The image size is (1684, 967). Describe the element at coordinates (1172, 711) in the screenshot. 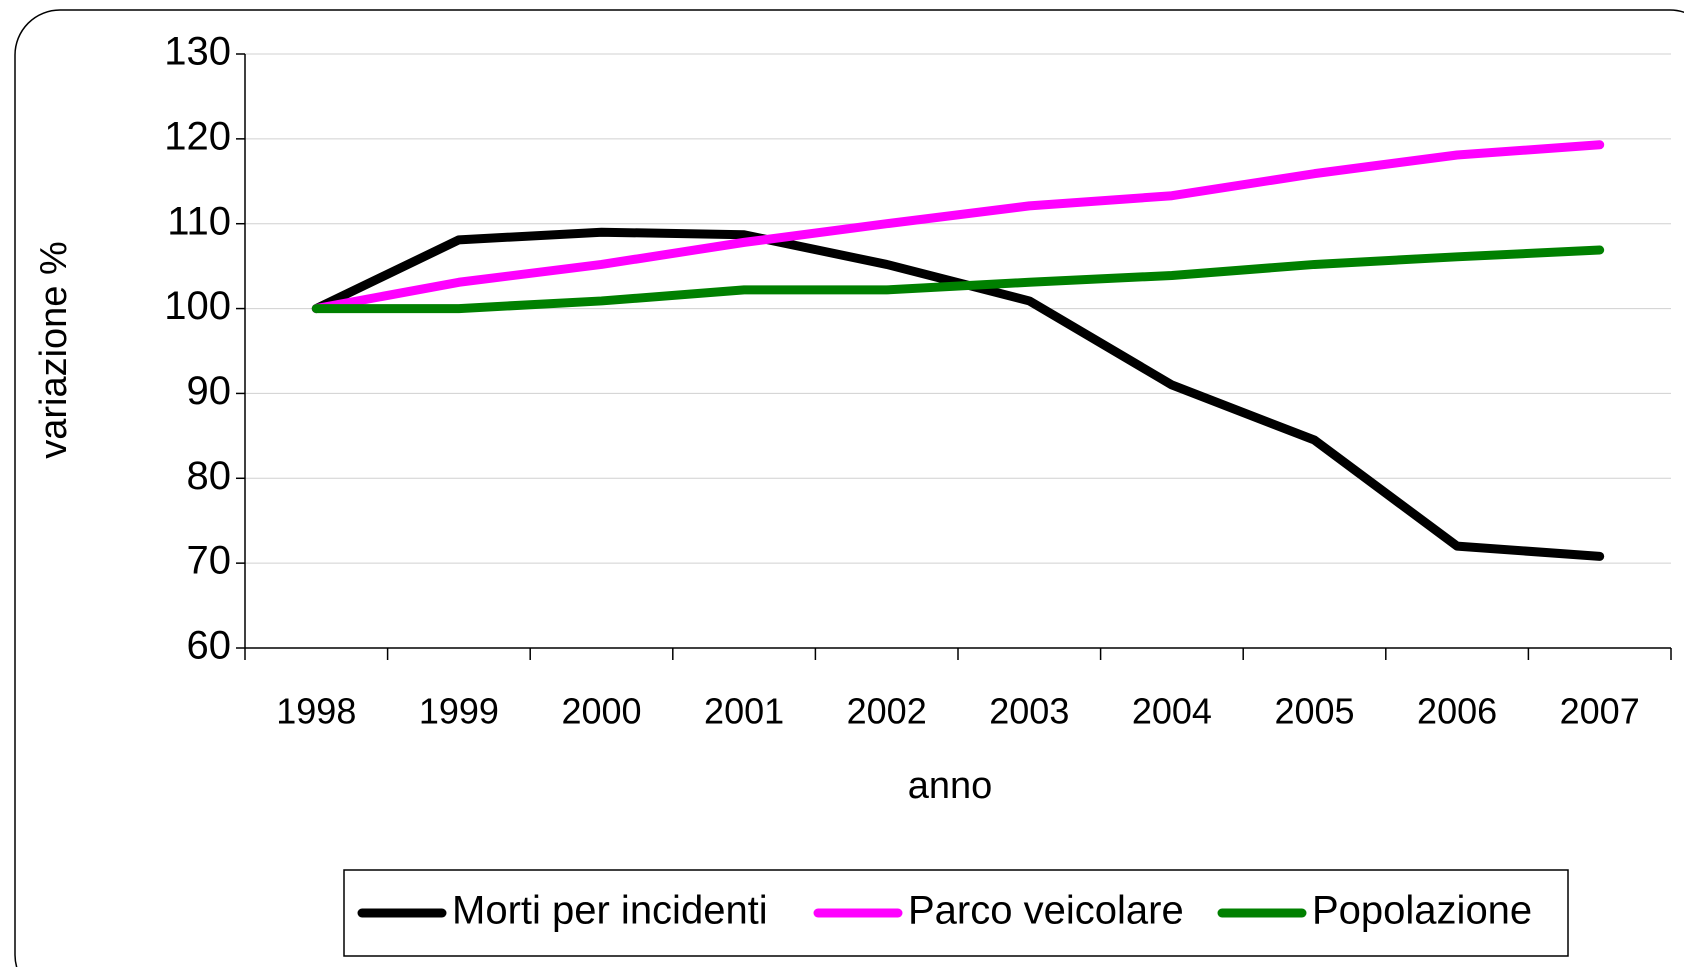

I see `x-tick-label: 2004` at that location.